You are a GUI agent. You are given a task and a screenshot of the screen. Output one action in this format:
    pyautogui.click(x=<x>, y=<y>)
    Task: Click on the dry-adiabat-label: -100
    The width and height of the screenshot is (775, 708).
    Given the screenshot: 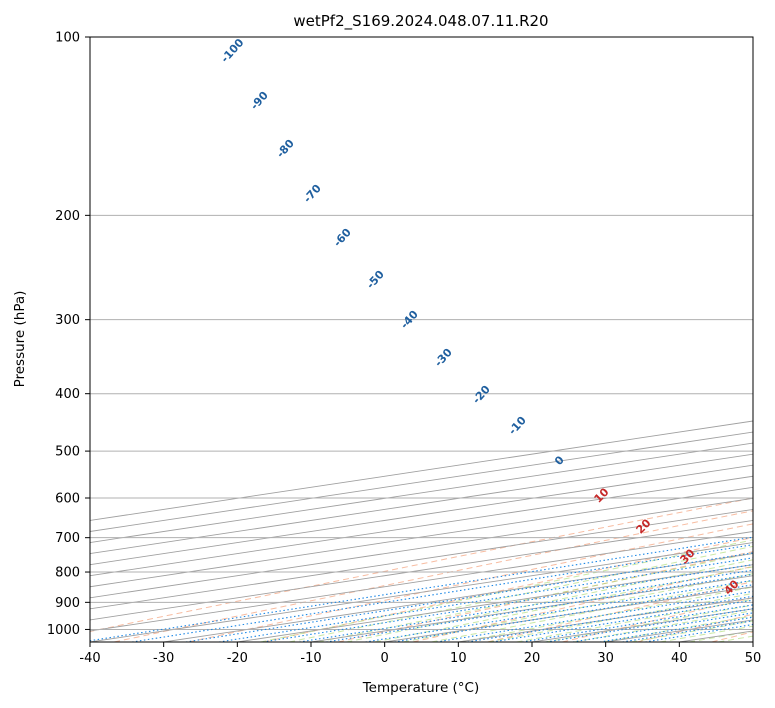 What is the action you would take?
    pyautogui.click(x=232, y=50)
    